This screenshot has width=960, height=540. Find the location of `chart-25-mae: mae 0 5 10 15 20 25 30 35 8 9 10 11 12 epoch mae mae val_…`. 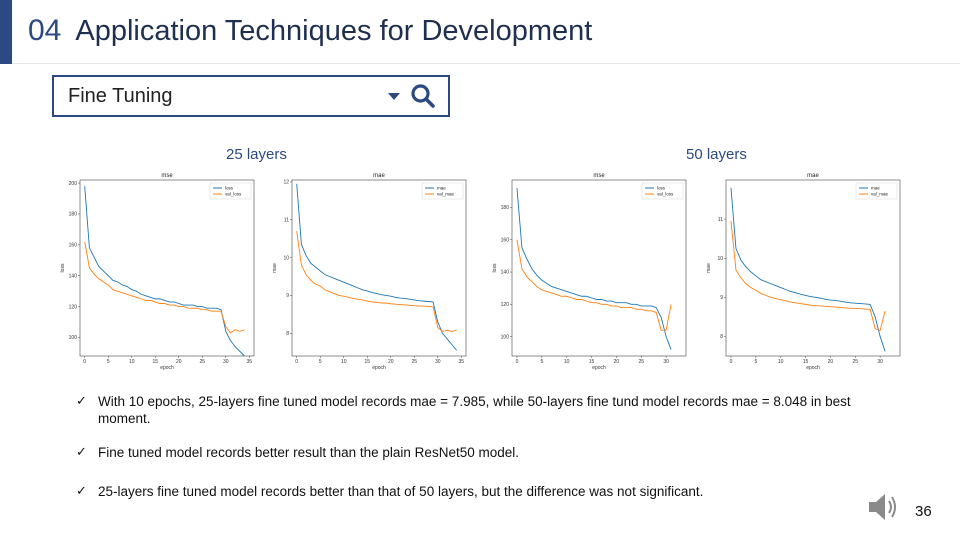

chart-25-mae: mae 0 5 10 15 20 25 30 35 8 9 10 11 12 epoch mae mae val_… is located at coordinates (373, 270).